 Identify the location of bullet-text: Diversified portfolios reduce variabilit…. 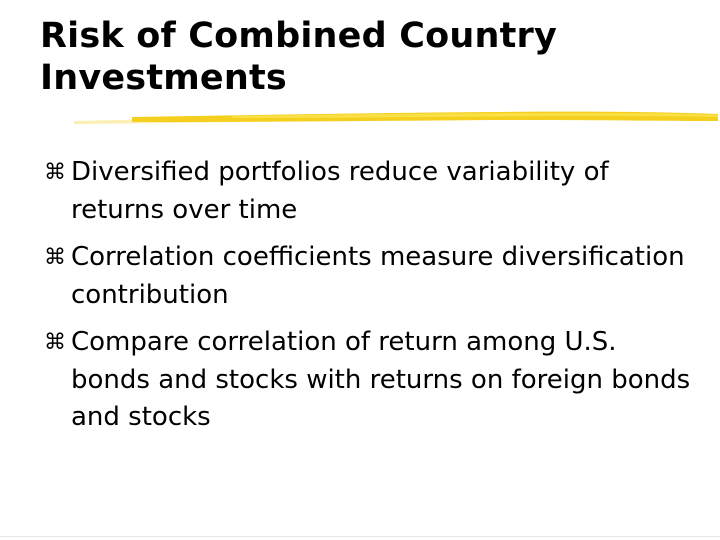
(340, 191).